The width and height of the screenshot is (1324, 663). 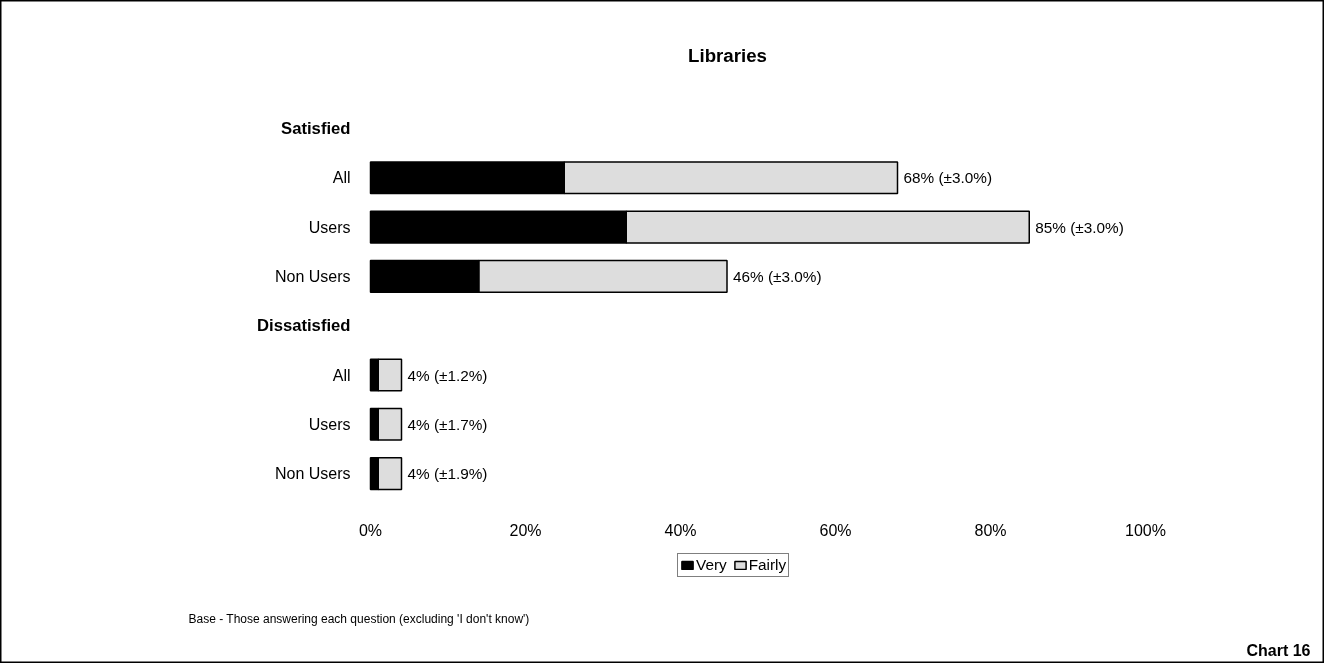 I want to click on x-tick-label: 40%, so click(x=680, y=530).